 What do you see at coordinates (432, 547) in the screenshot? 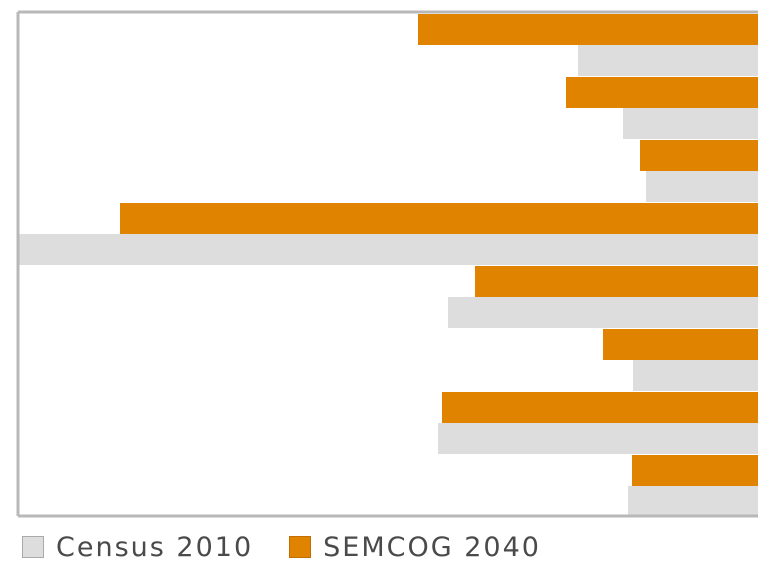
I see `legend-label-semcog-2040: SEMCOG 2040` at bounding box center [432, 547].